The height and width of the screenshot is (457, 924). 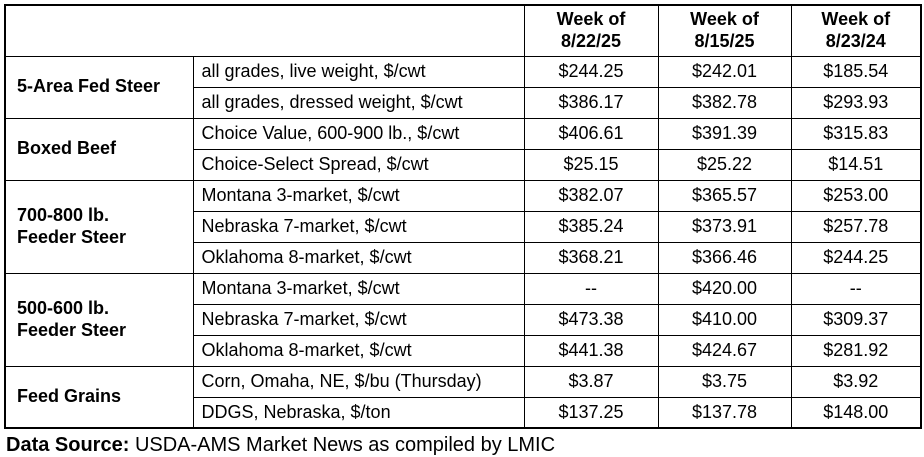 What do you see at coordinates (856, 226) in the screenshot?
I see `value-cell: $257.78` at bounding box center [856, 226].